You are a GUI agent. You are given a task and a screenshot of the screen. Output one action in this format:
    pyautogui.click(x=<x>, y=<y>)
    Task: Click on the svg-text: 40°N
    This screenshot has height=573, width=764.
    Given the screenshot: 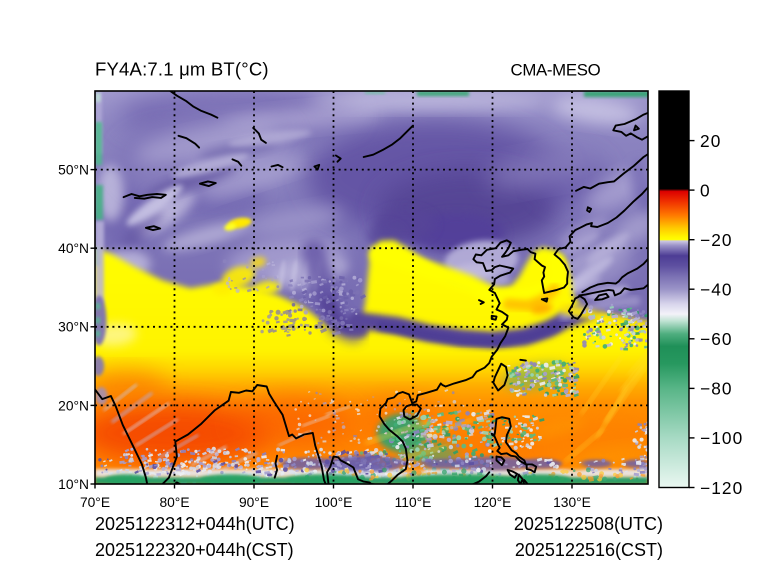 What is the action you would take?
    pyautogui.click(x=73, y=248)
    